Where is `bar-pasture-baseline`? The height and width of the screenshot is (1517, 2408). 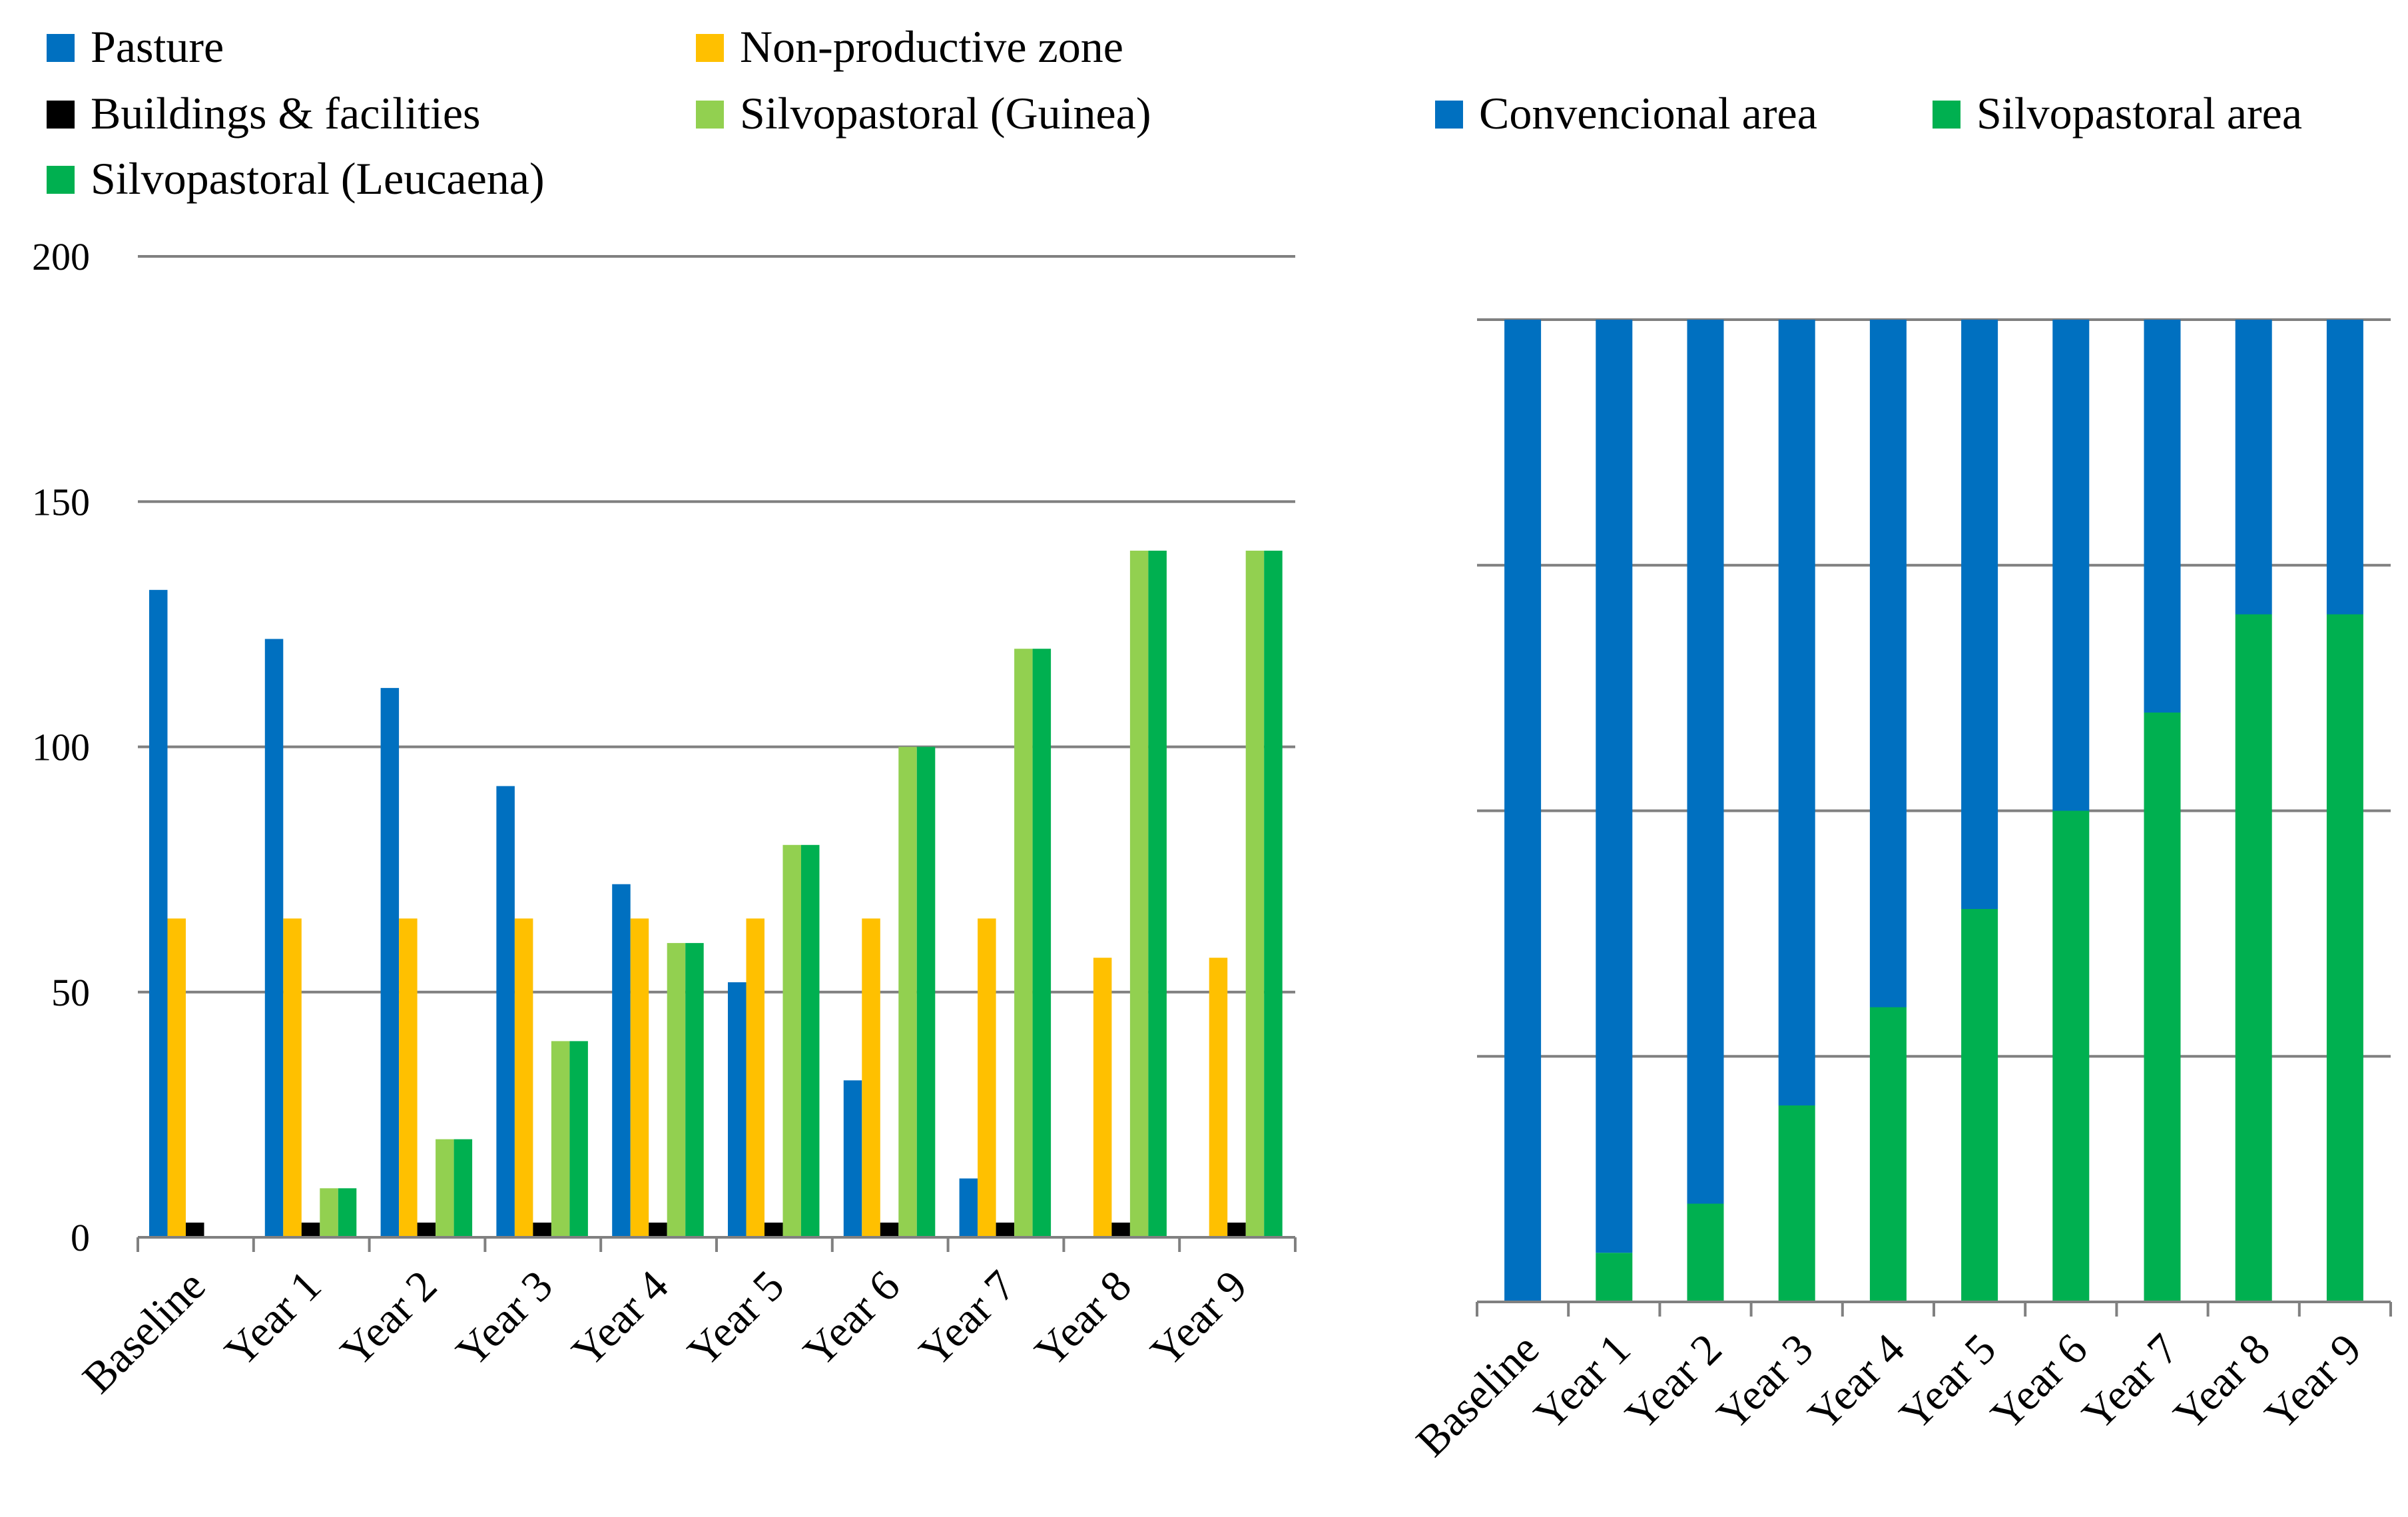 bar-pasture-baseline is located at coordinates (158, 913).